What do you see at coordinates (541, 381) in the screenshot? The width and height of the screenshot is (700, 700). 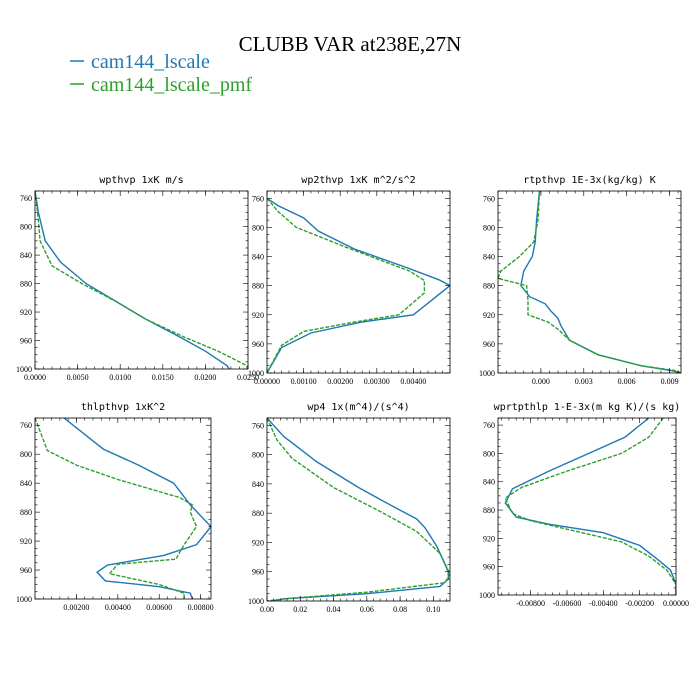 I see `x-tick-label: 0.000` at bounding box center [541, 381].